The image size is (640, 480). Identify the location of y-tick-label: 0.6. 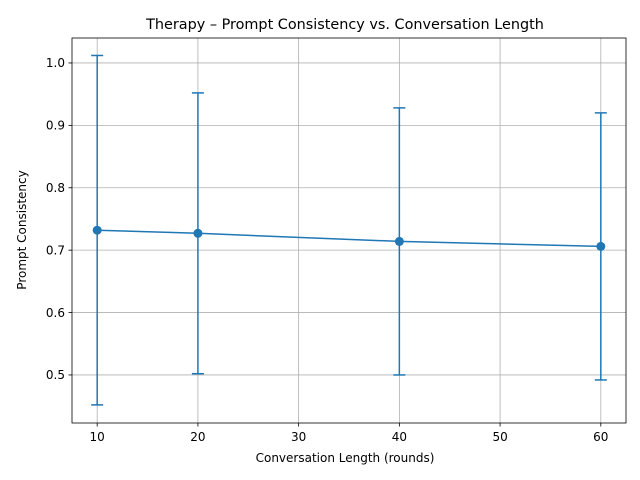
(55, 313).